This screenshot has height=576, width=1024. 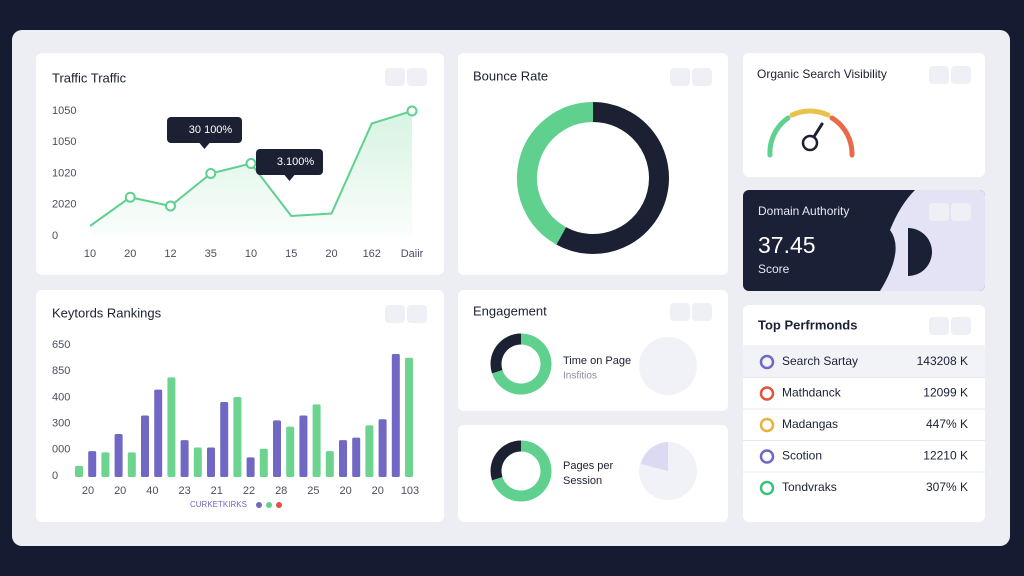 What do you see at coordinates (412, 254) in the screenshot?
I see `x-tick-label: Daiir` at bounding box center [412, 254].